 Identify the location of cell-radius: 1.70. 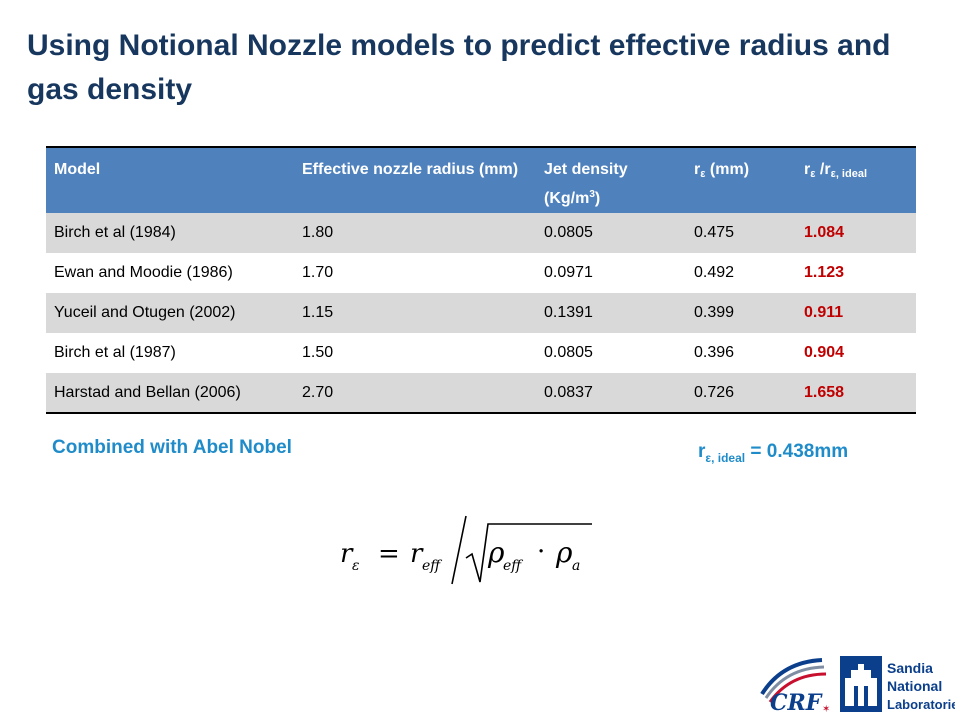
(415, 273).